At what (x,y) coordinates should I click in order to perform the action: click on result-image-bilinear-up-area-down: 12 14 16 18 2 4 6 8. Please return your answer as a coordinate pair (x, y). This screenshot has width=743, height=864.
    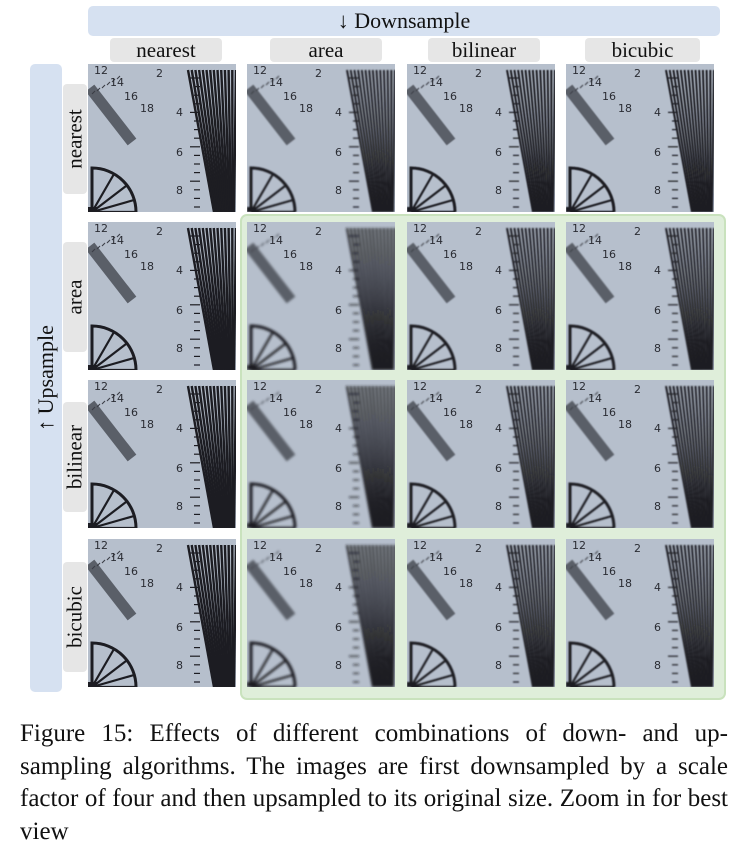
    Looking at the image, I should click on (321, 454).